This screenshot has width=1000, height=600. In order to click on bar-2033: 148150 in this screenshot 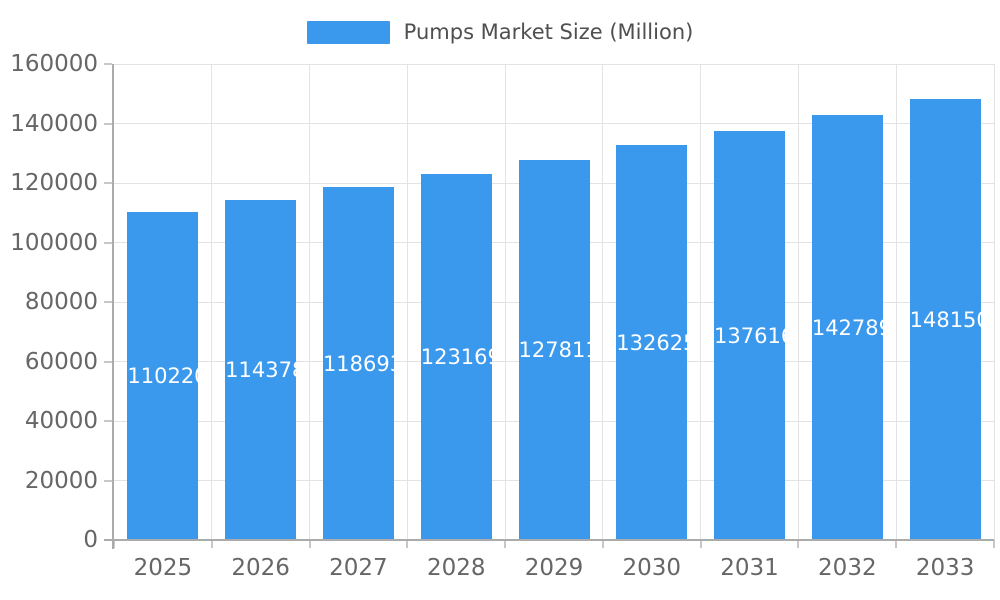, I will do `click(945, 319)`.